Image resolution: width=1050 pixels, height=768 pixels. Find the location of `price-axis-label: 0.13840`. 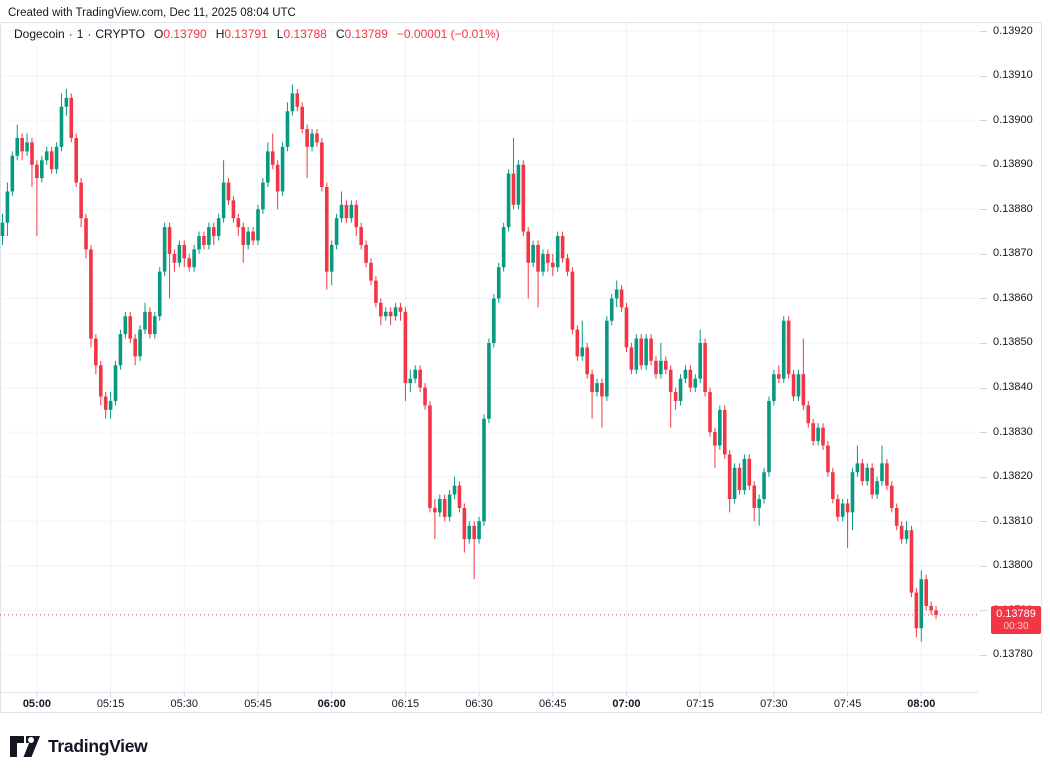

price-axis-label: 0.13840 is located at coordinates (1013, 387).